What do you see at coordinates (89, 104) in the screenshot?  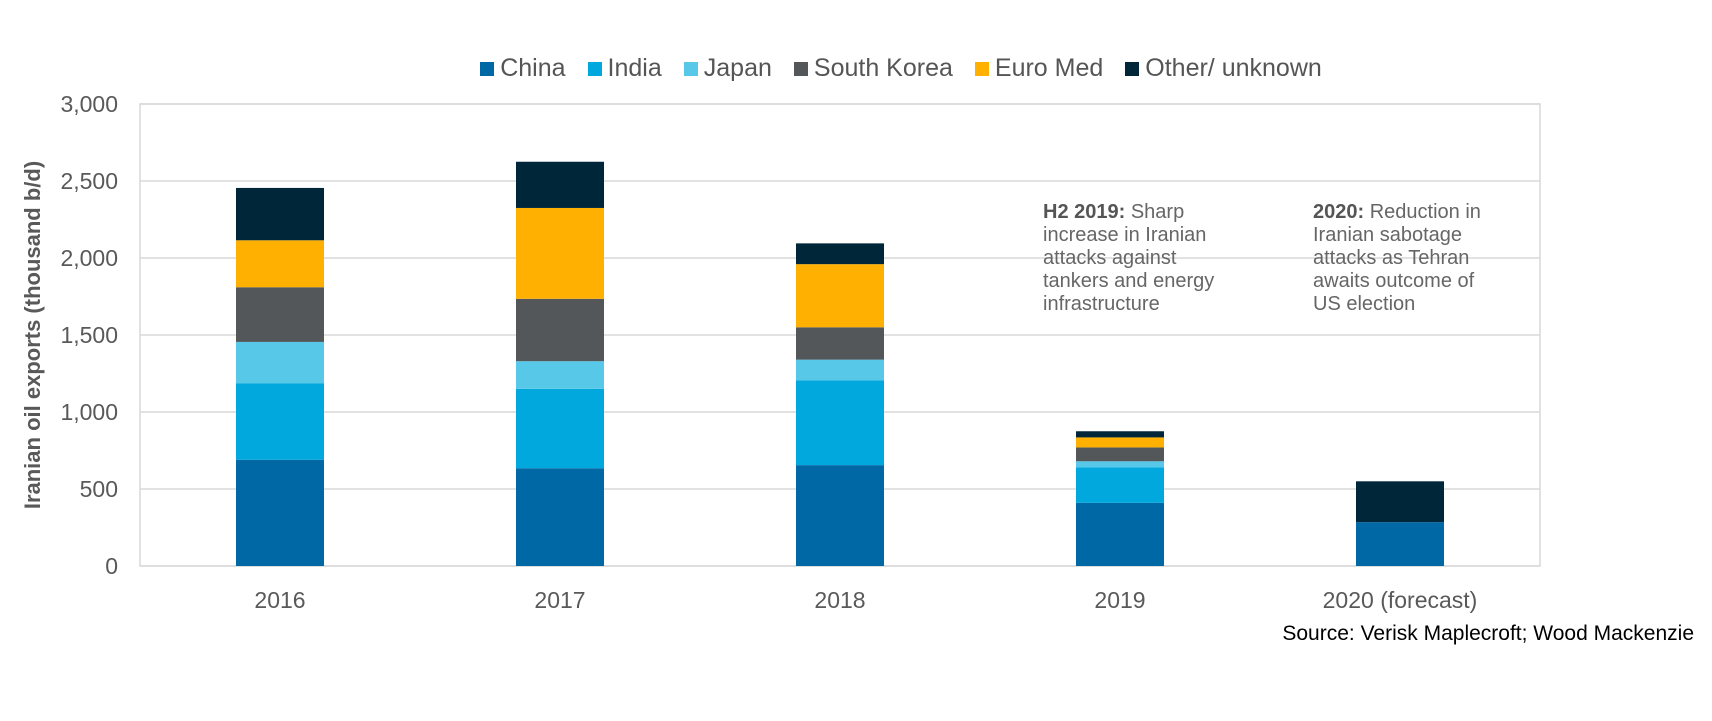 I see `y-tick-label: 3,000` at bounding box center [89, 104].